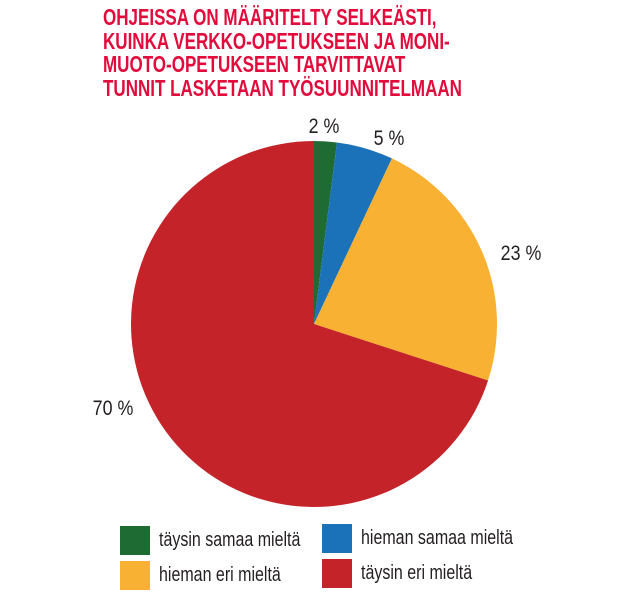 The height and width of the screenshot is (592, 634). I want to click on legend-item-hieman-eri: hieman eri mieltä, so click(215, 575).